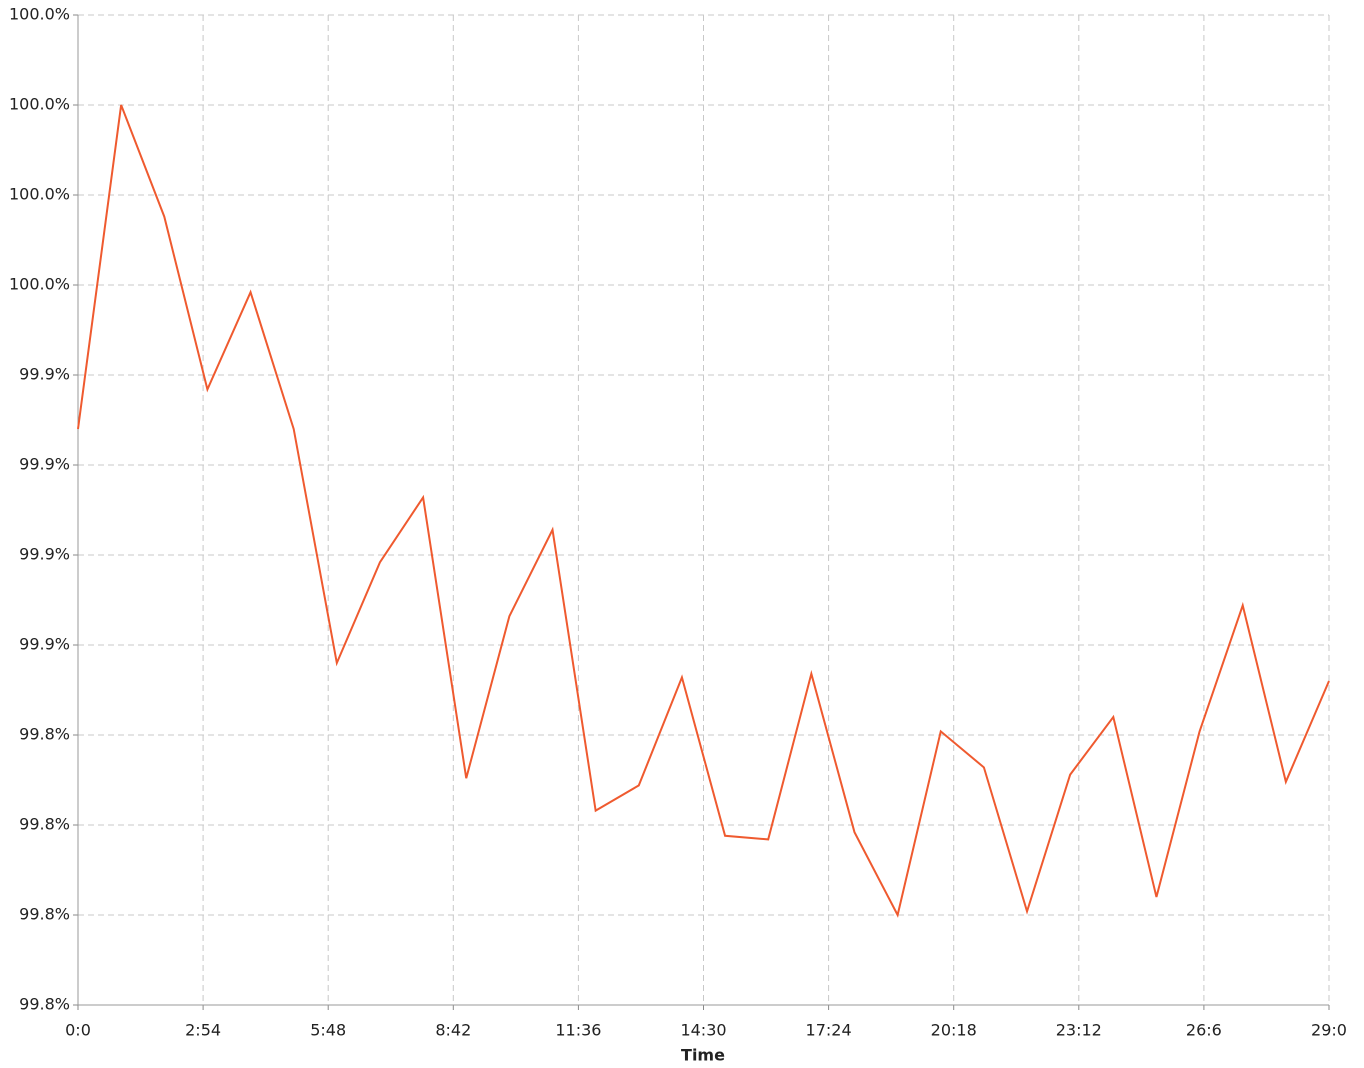 The width and height of the screenshot is (1364, 1068). Describe the element at coordinates (1079, 1030) in the screenshot. I see `x-tick-label: 23:12` at that location.